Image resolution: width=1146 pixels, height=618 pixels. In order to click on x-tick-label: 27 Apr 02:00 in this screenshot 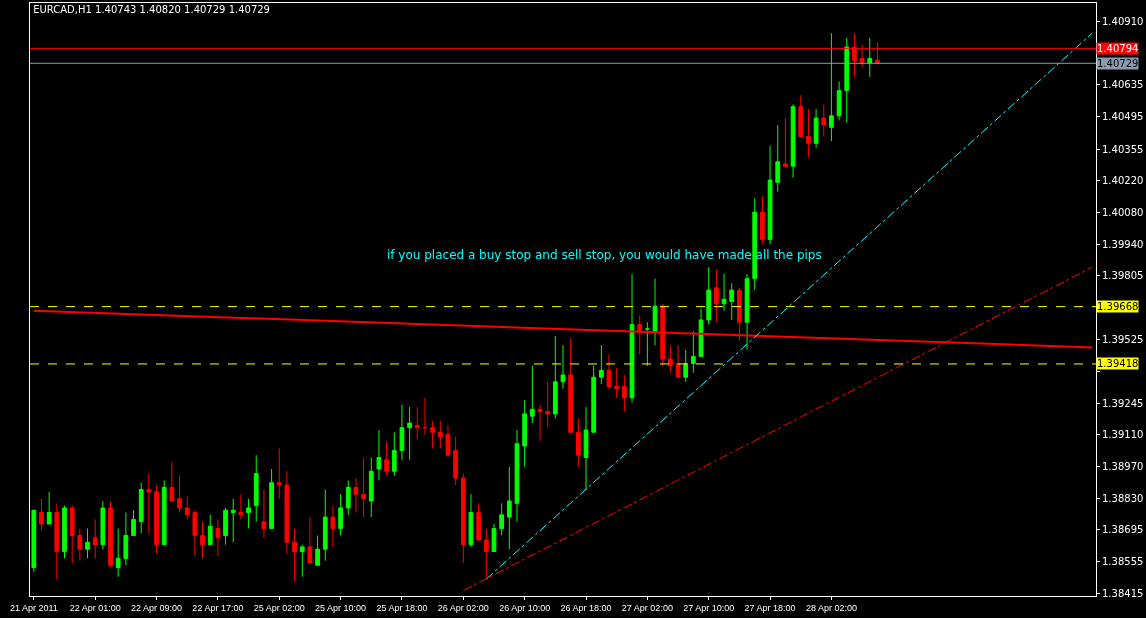, I will do `click(647, 607)`.